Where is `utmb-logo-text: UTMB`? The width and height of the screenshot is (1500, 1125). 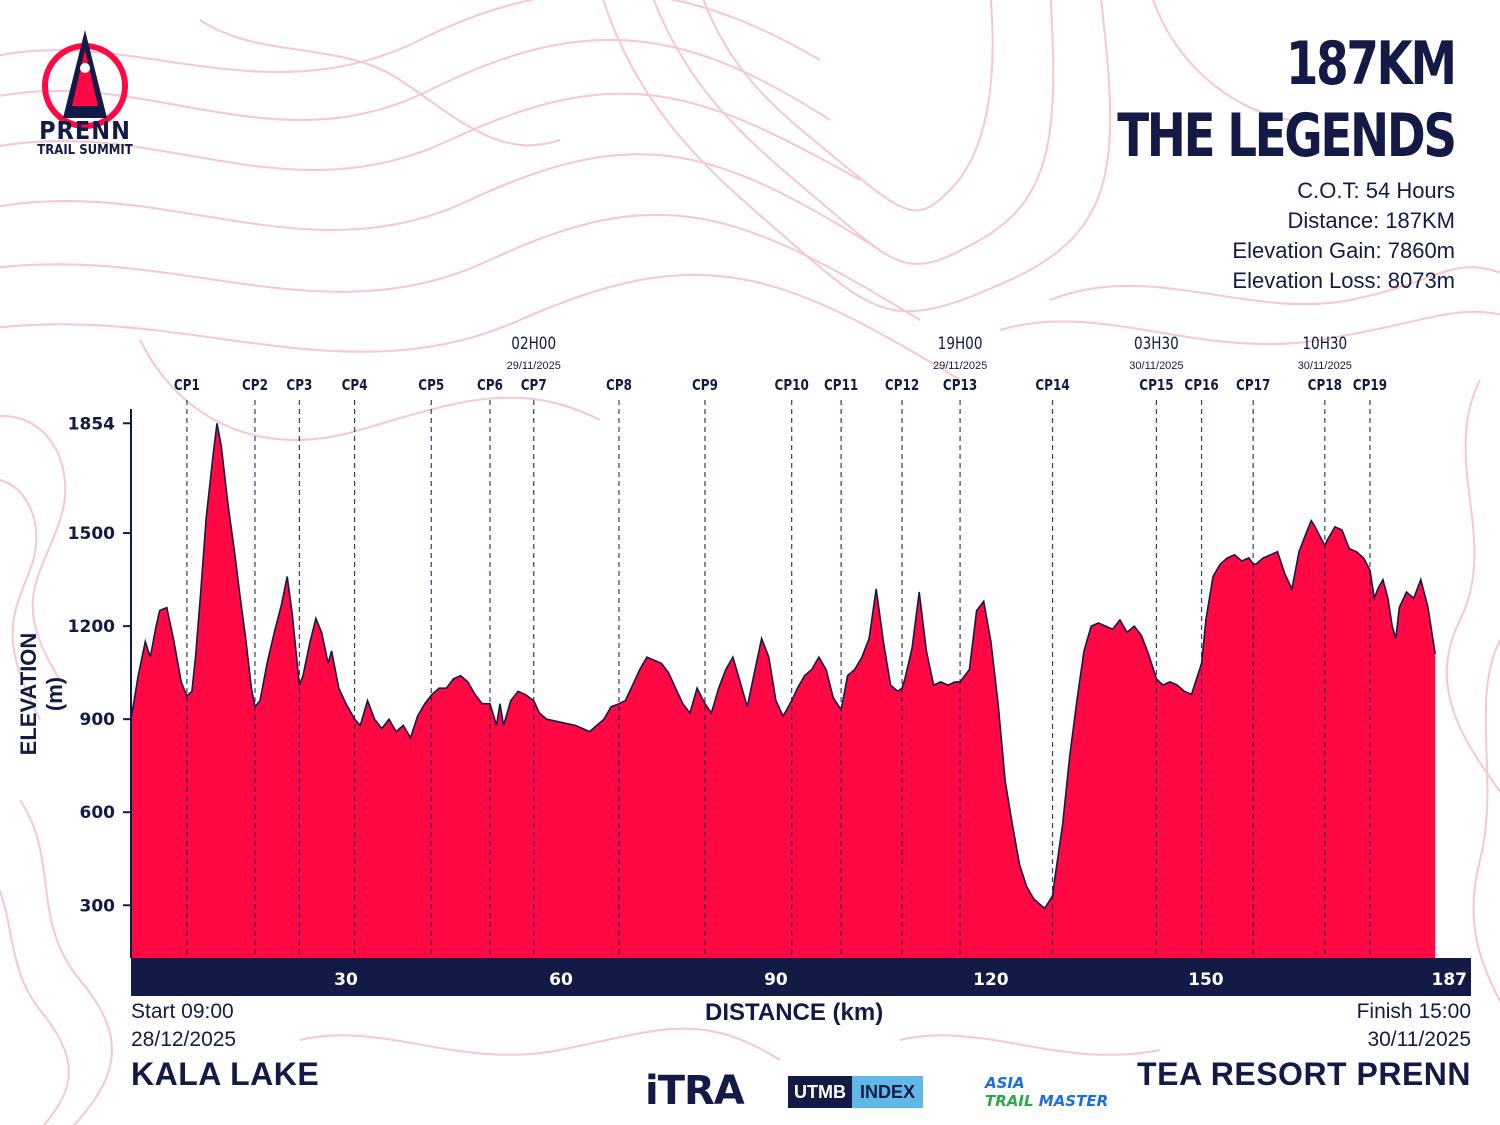
utmb-logo-text: UTMB is located at coordinates (820, 1092).